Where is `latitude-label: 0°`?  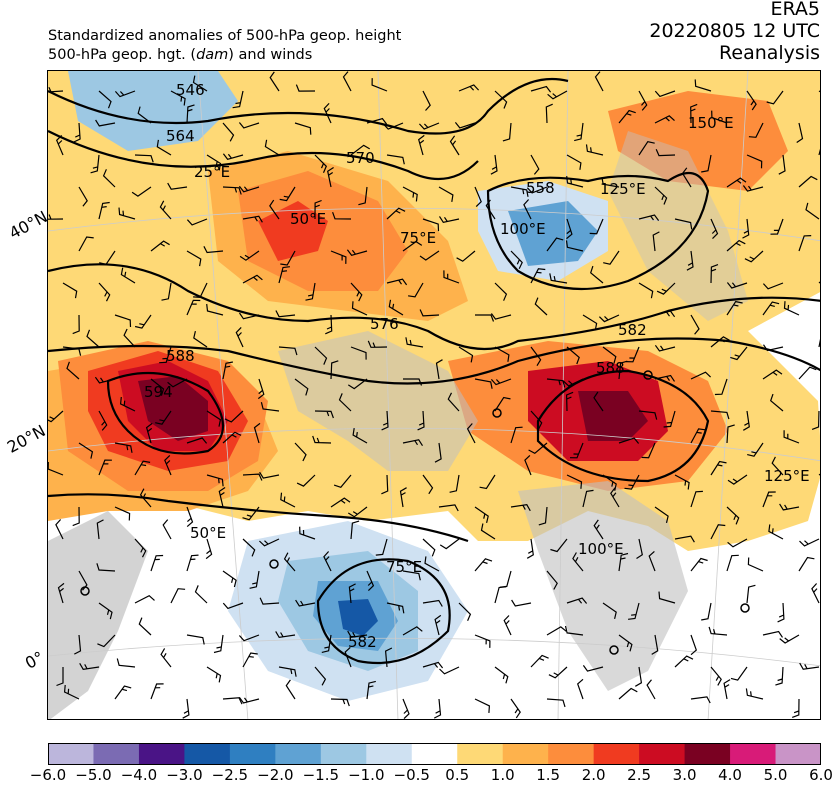 latitude-label: 0° is located at coordinates (34, 660).